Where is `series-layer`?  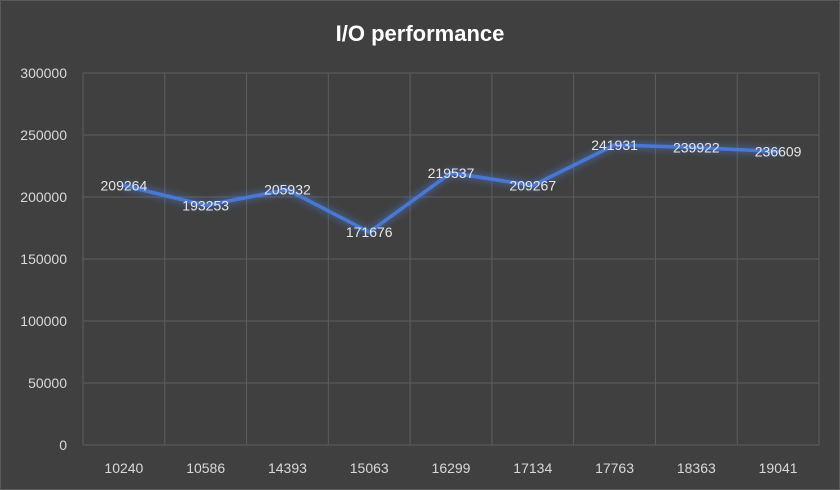 series-layer is located at coordinates (451, 188).